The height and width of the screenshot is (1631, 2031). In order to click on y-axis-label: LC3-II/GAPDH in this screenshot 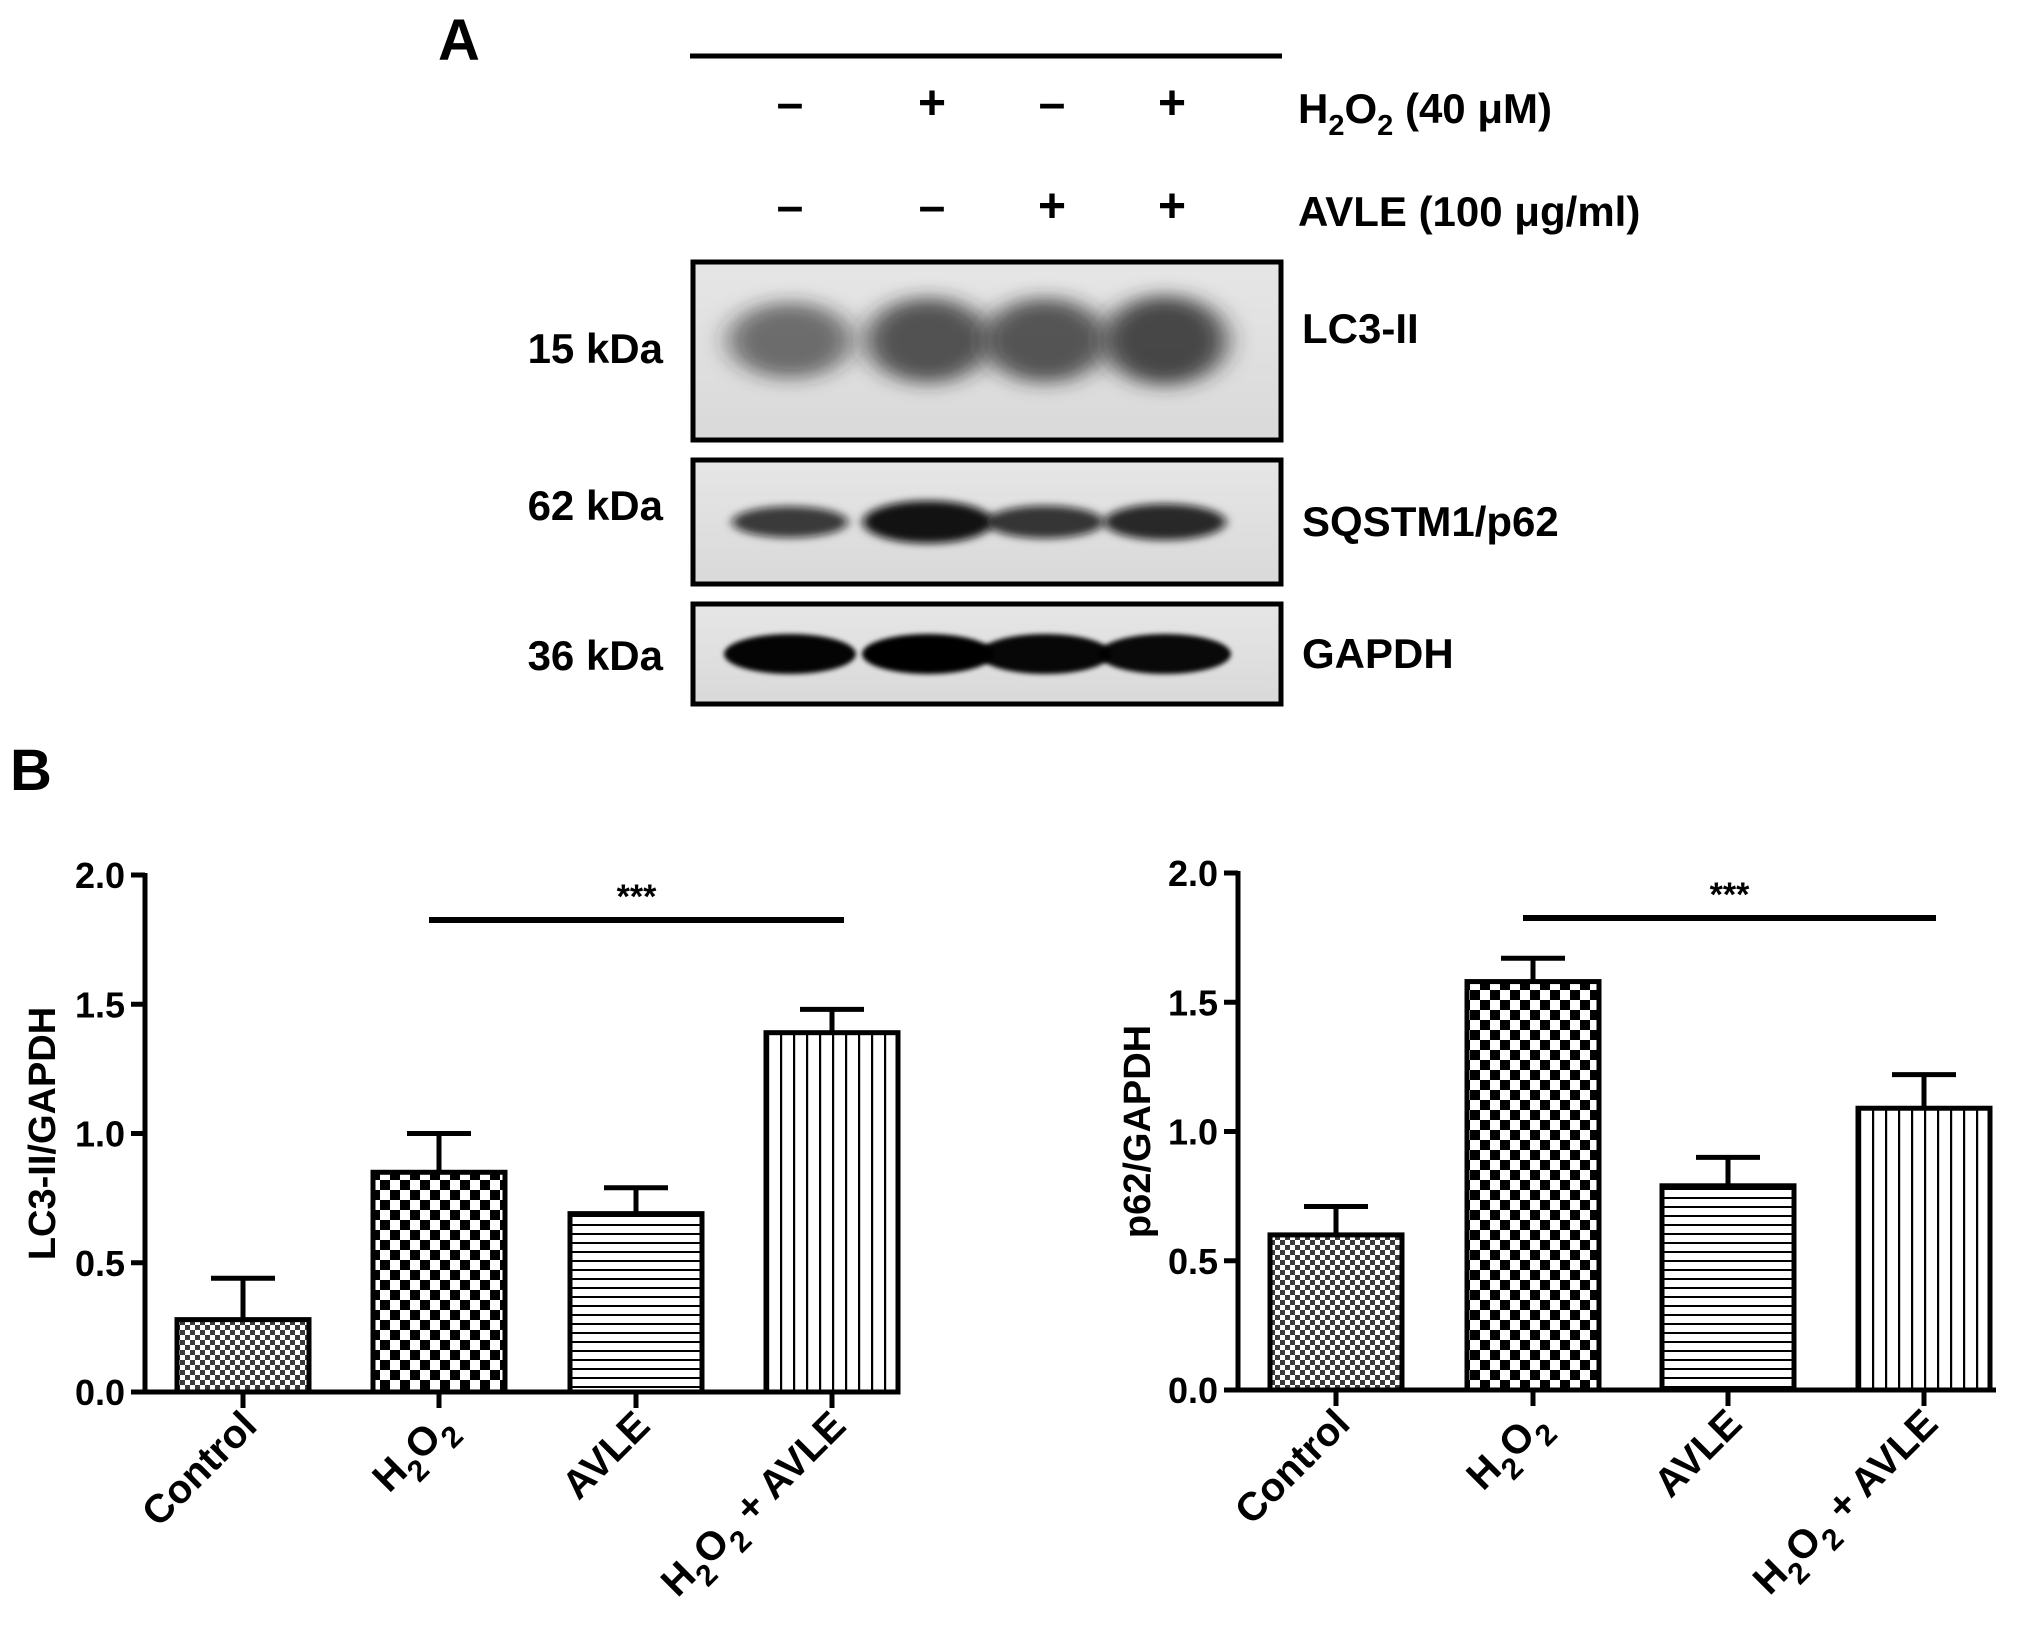, I will do `click(43, 1133)`.